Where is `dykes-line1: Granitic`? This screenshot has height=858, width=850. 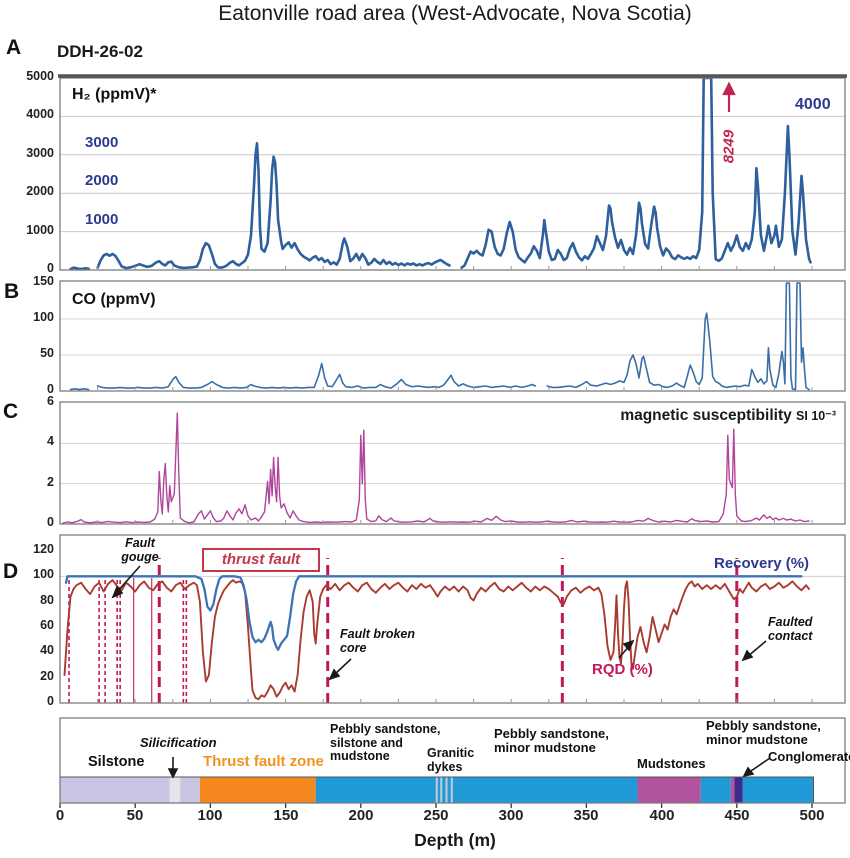
dykes-line1: Granitic is located at coordinates (451, 753).